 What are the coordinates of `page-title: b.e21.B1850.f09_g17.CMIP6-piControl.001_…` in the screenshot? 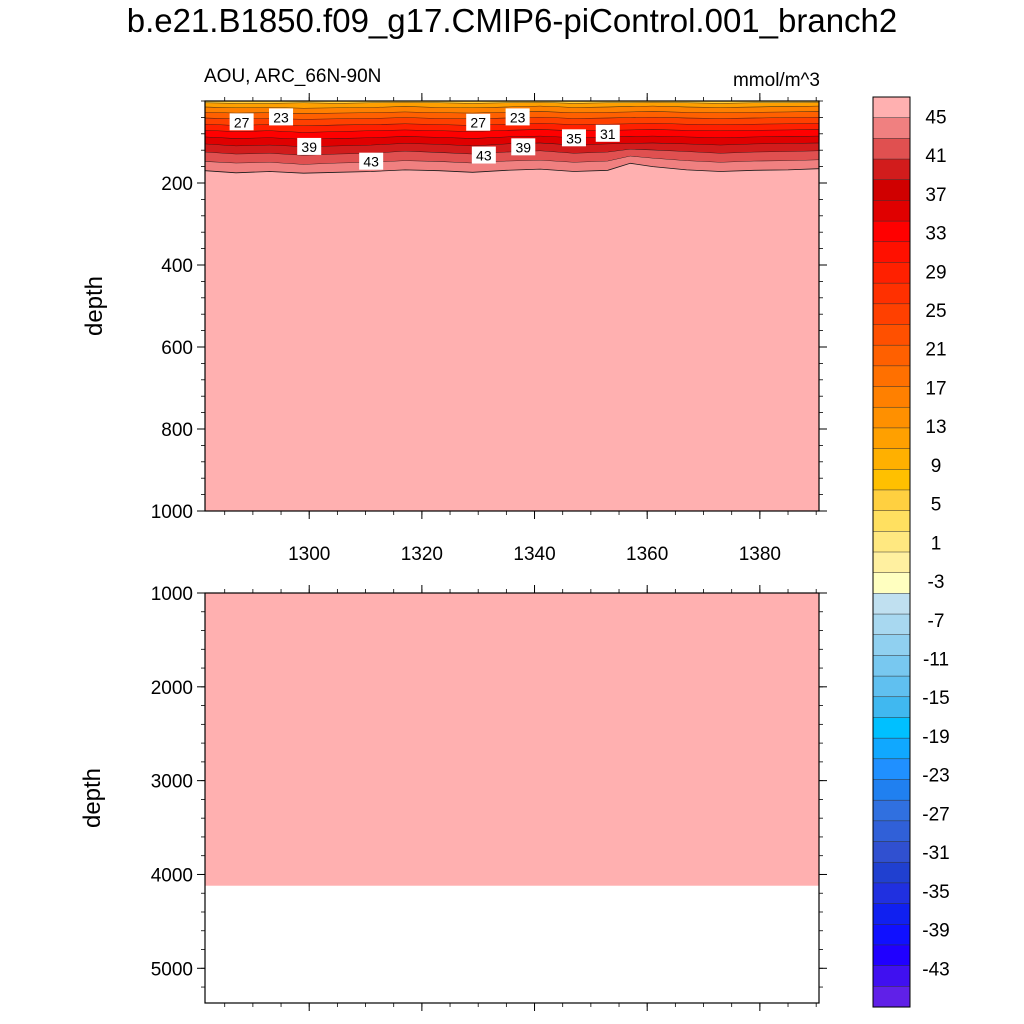 It's located at (512, 20).